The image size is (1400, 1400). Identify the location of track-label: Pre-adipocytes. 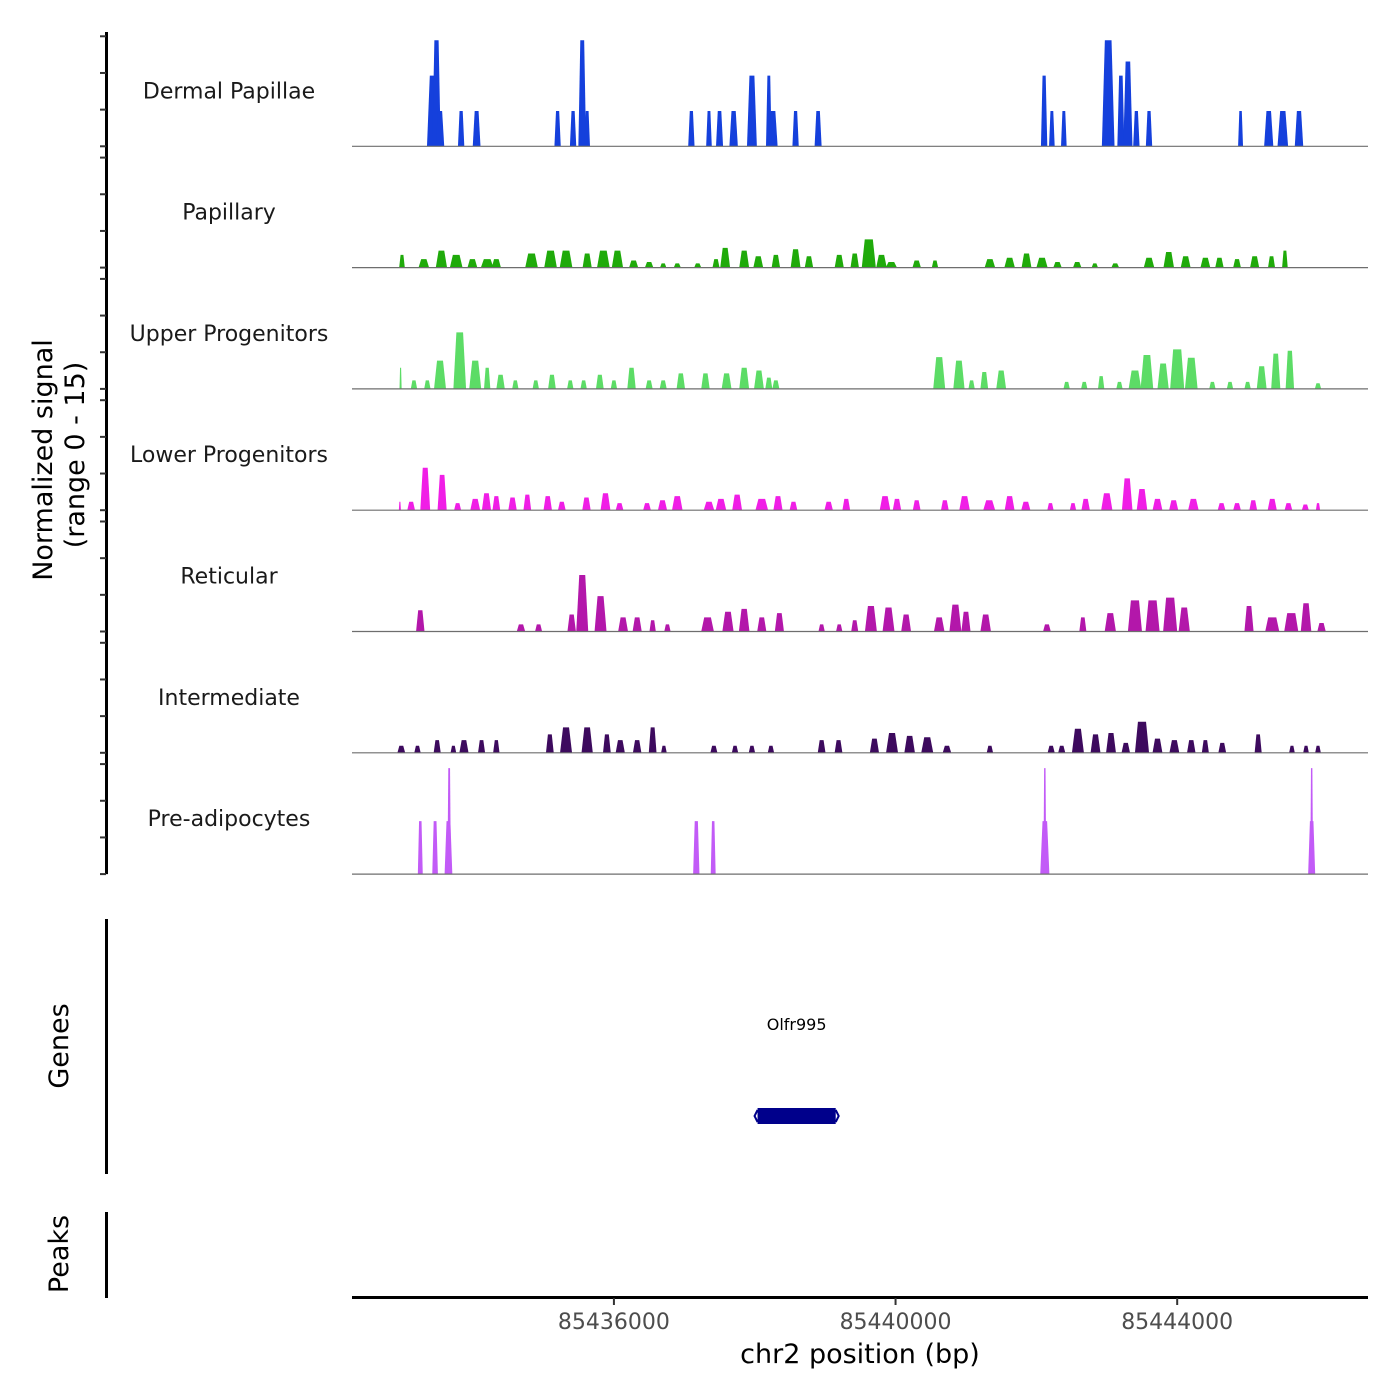
(229, 819).